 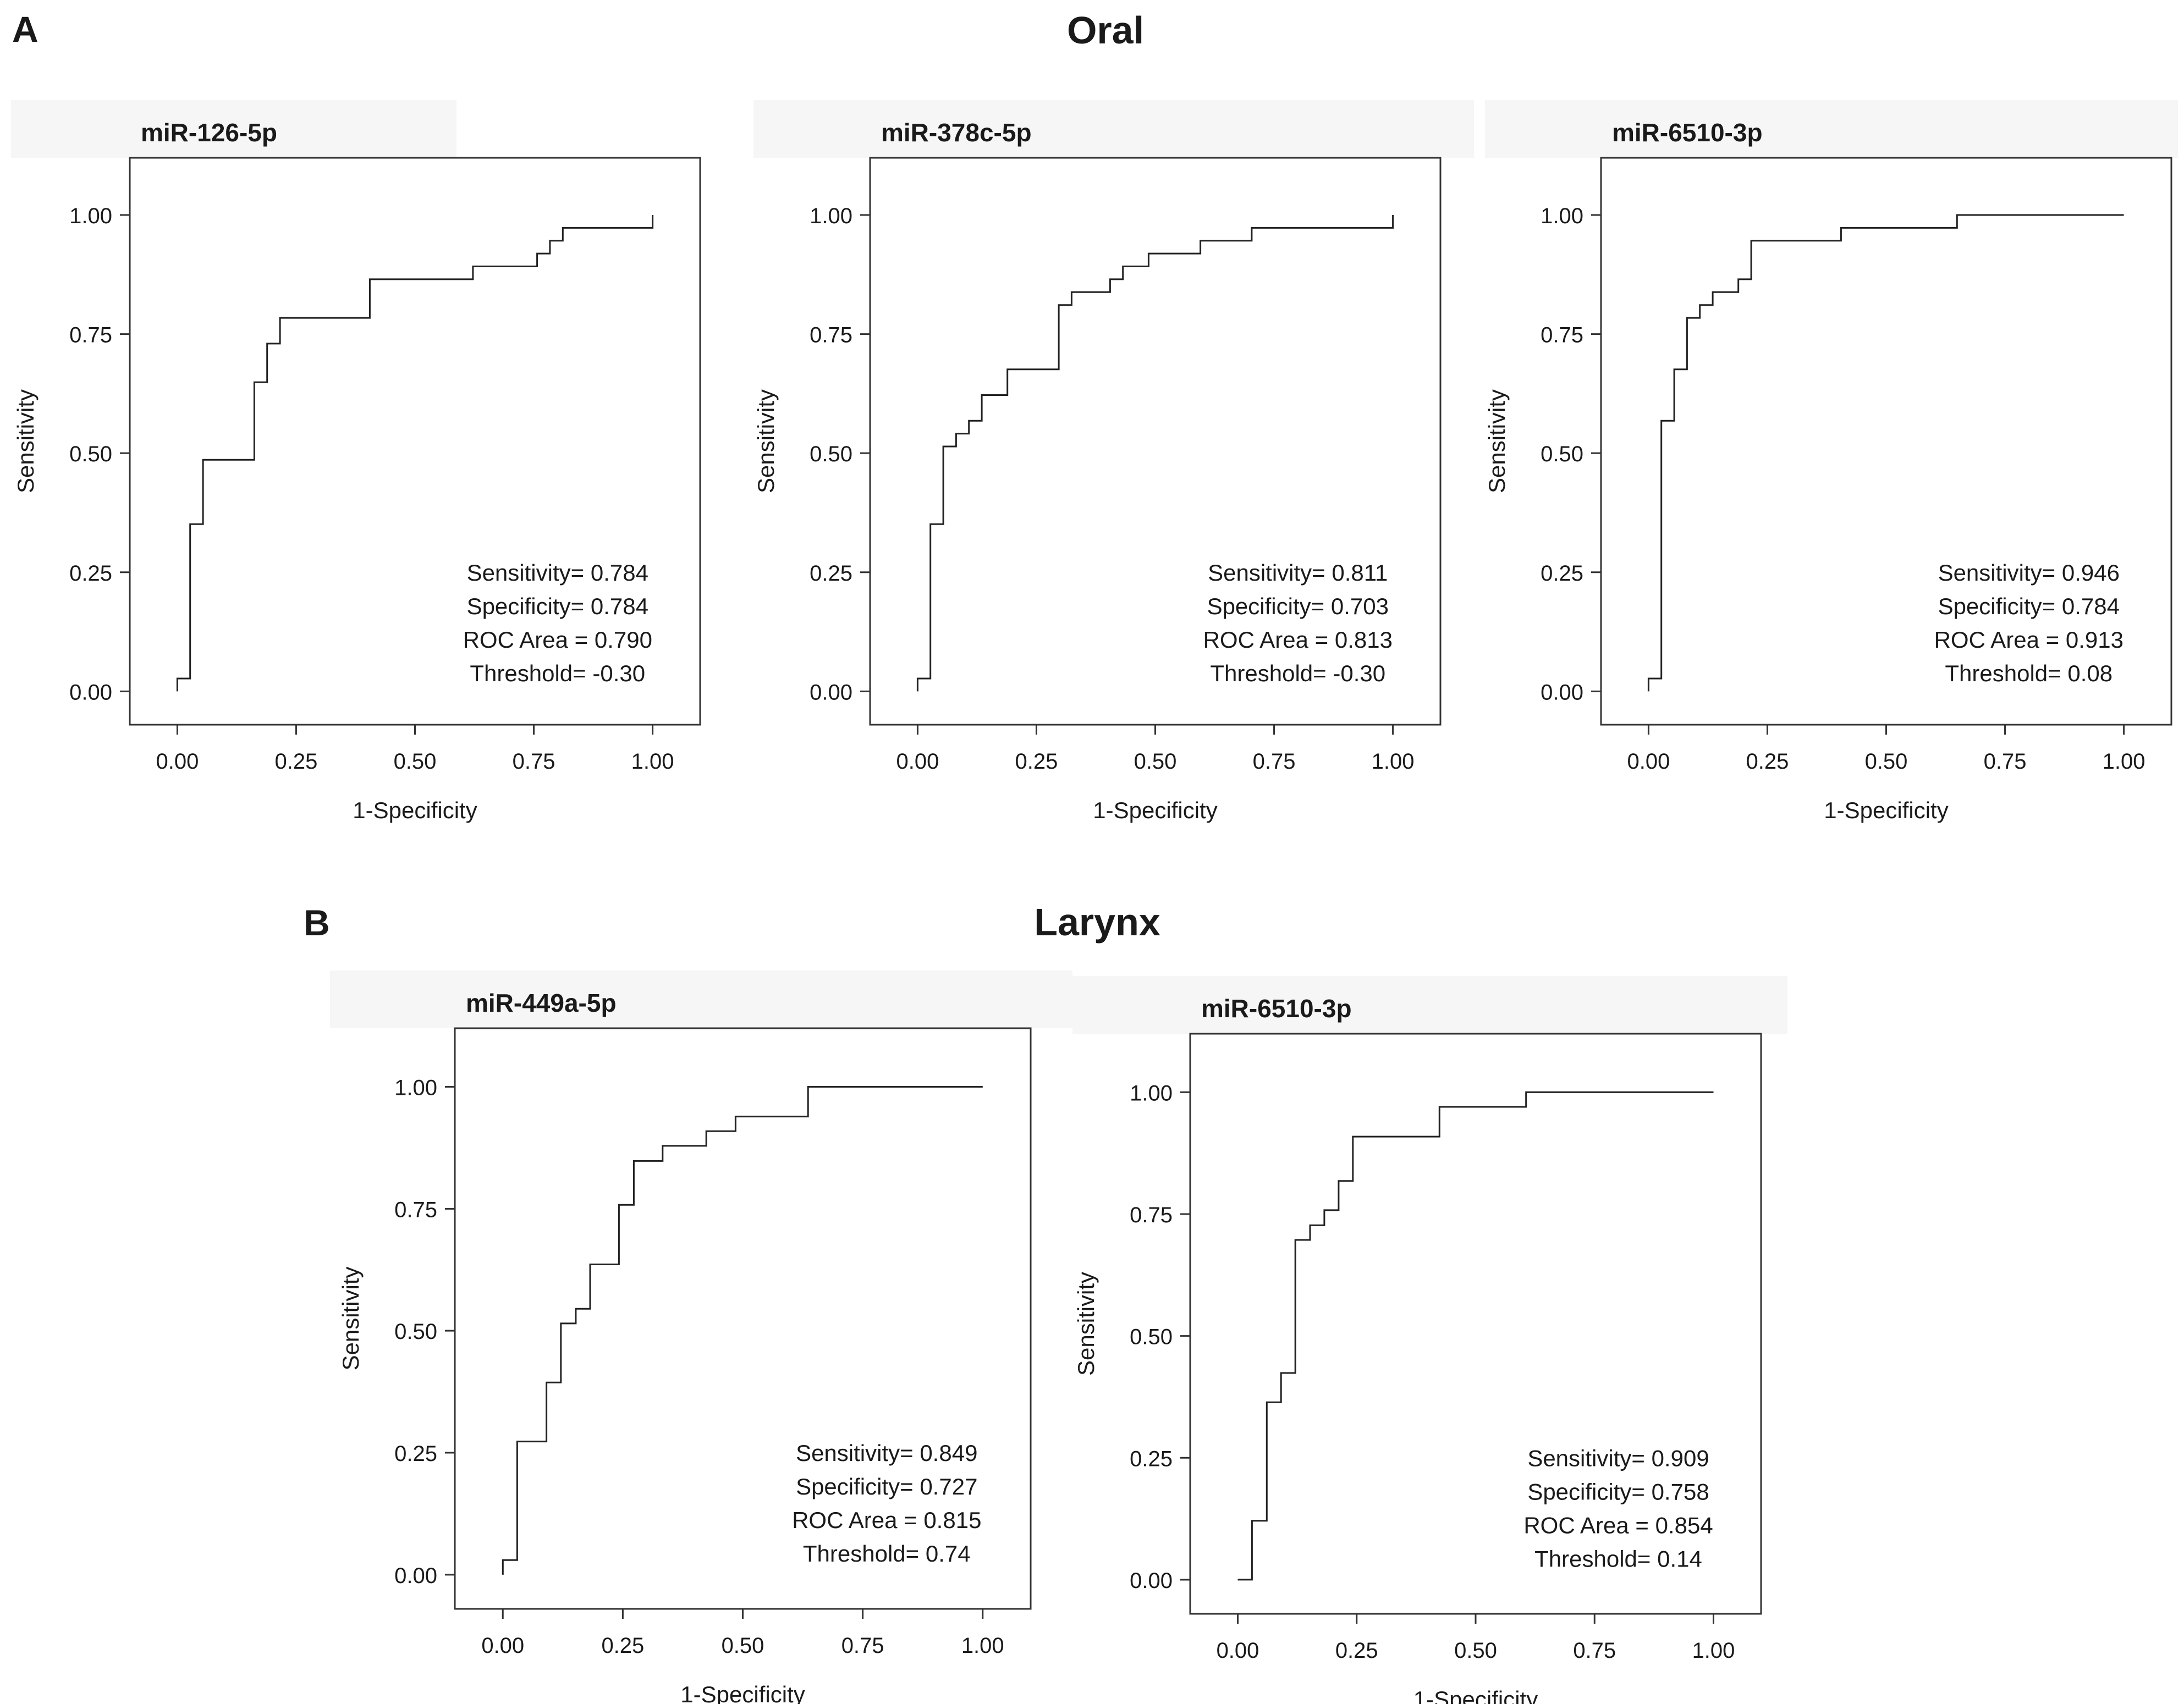 What do you see at coordinates (542, 1003) in the screenshot?
I see `chart-title: miR-449a-5p` at bounding box center [542, 1003].